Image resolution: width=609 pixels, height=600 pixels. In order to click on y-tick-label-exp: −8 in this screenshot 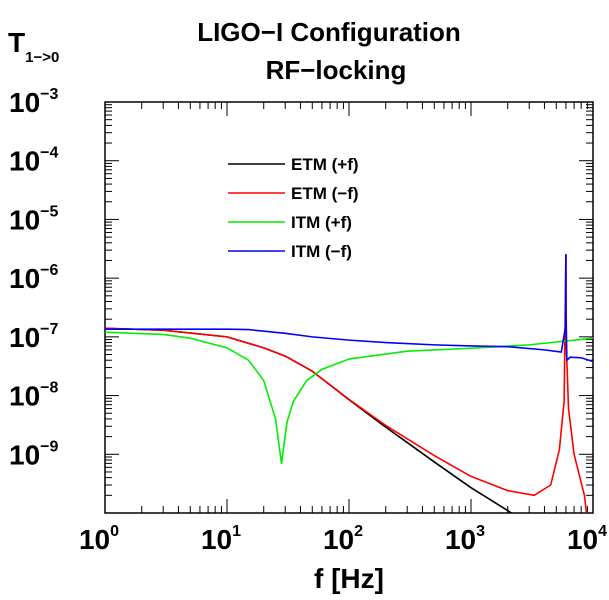, I will do `click(49, 388)`.